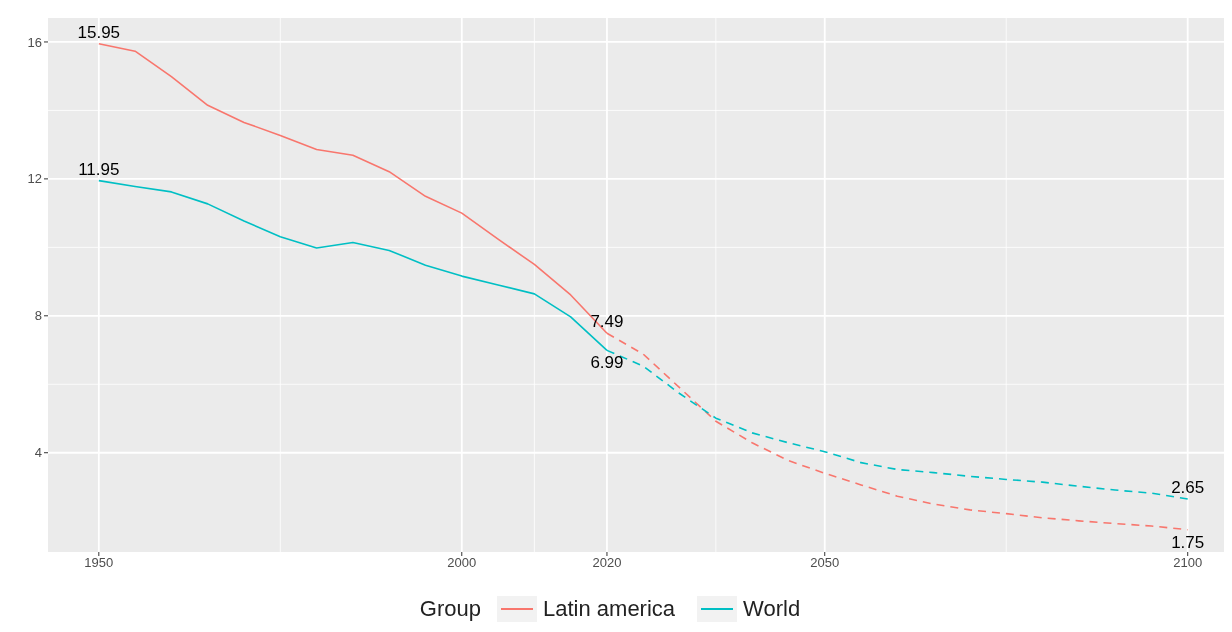 This screenshot has height=632, width=1232. Describe the element at coordinates (34, 42) in the screenshot. I see `y-tick-label: 16` at that location.